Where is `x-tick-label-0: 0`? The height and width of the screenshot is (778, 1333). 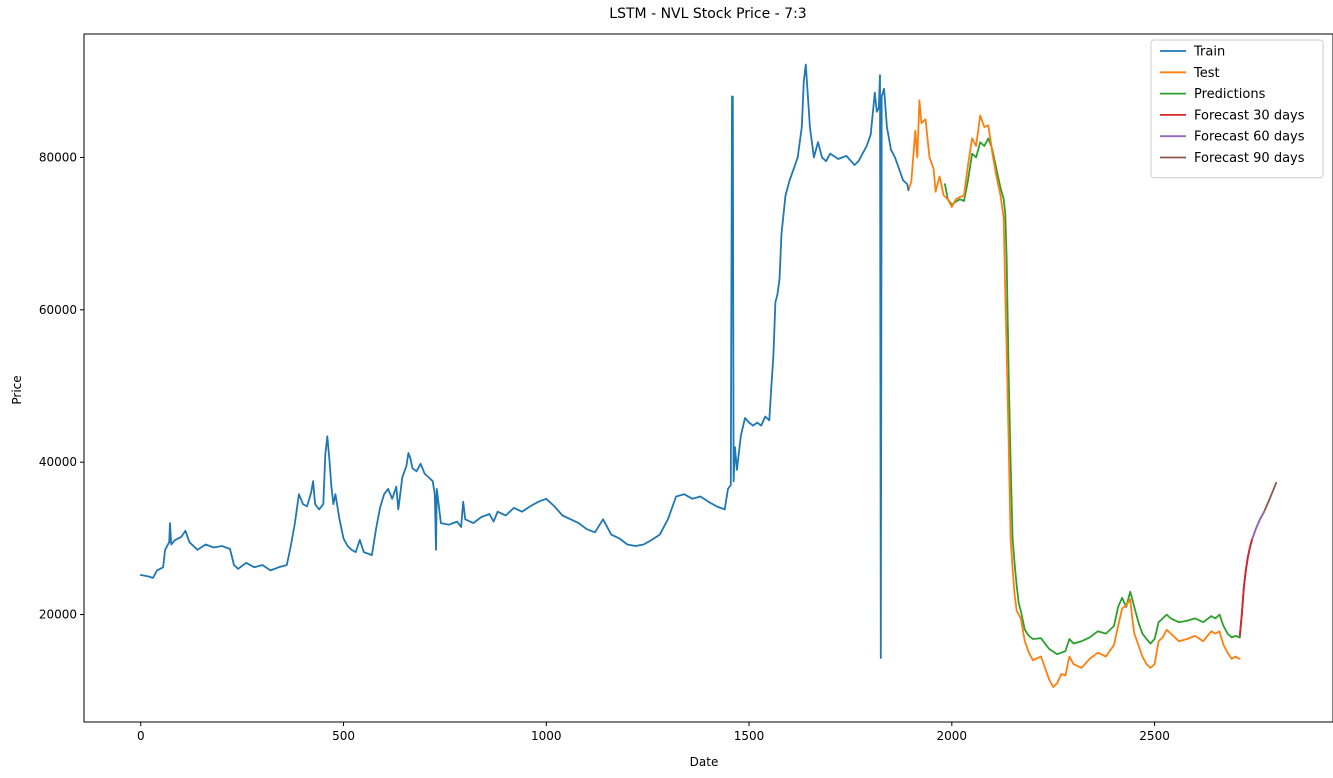
x-tick-label-0: 0 is located at coordinates (141, 736).